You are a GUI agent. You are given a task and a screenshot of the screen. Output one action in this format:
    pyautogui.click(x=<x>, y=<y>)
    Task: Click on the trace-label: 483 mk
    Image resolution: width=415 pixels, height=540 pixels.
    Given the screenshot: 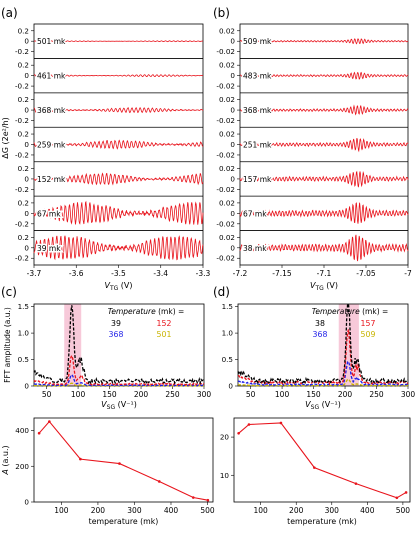 What is the action you would take?
    pyautogui.click(x=257, y=76)
    